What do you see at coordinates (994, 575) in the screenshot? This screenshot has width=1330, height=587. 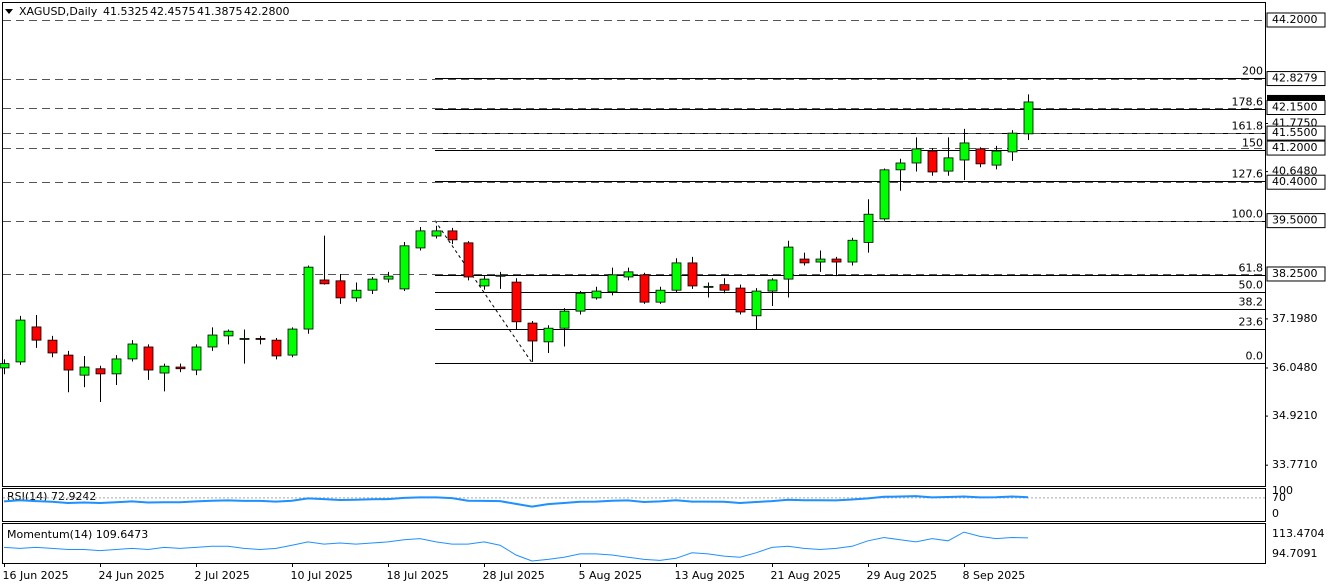 I see `x-tick-label: 8 Sep 2025` at bounding box center [994, 575].